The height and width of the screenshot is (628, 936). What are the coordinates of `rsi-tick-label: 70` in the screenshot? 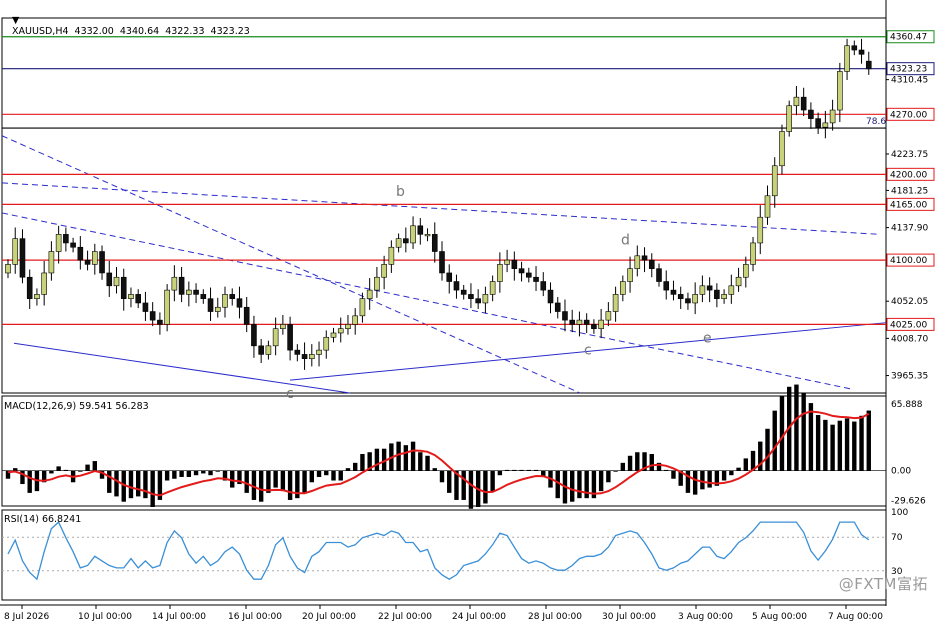 It's located at (897, 538).